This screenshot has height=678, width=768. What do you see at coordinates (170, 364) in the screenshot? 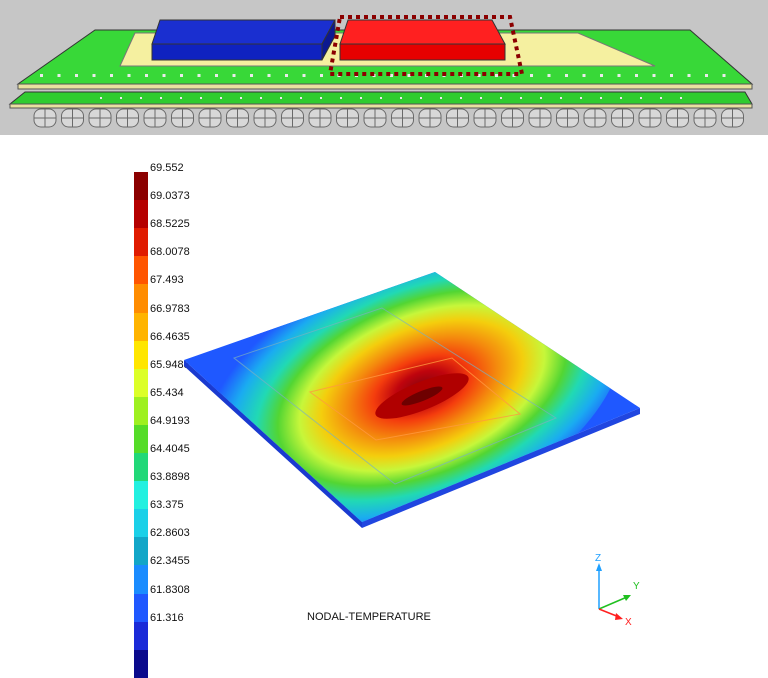
I see `legend-label: 65.9488` at bounding box center [170, 364].